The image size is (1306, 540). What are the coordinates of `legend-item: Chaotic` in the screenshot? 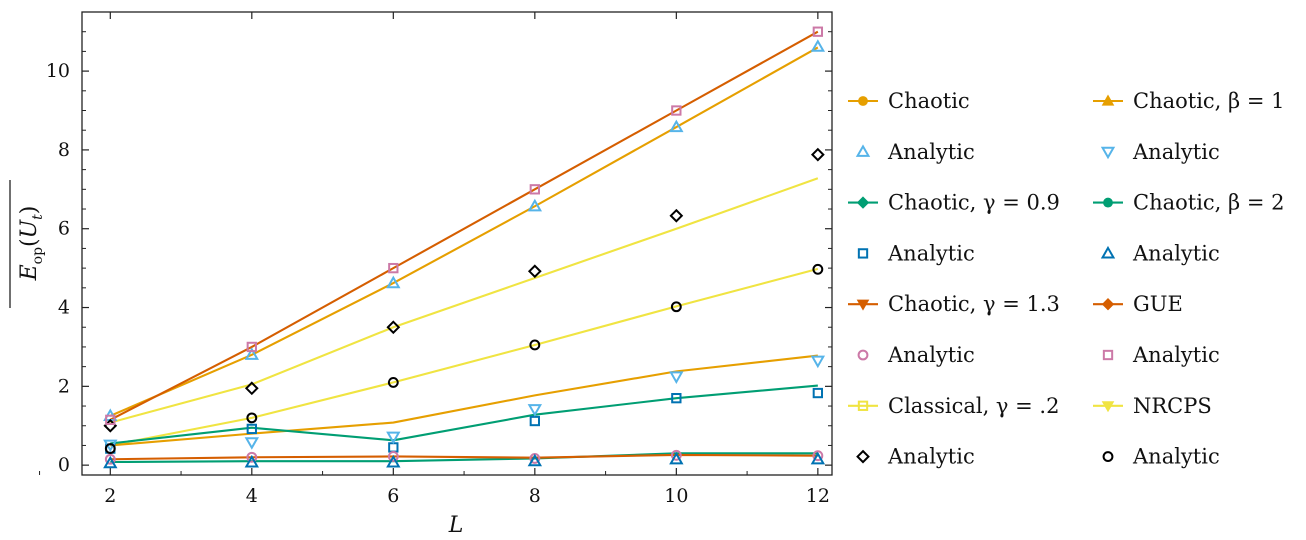 It's located at (909, 101).